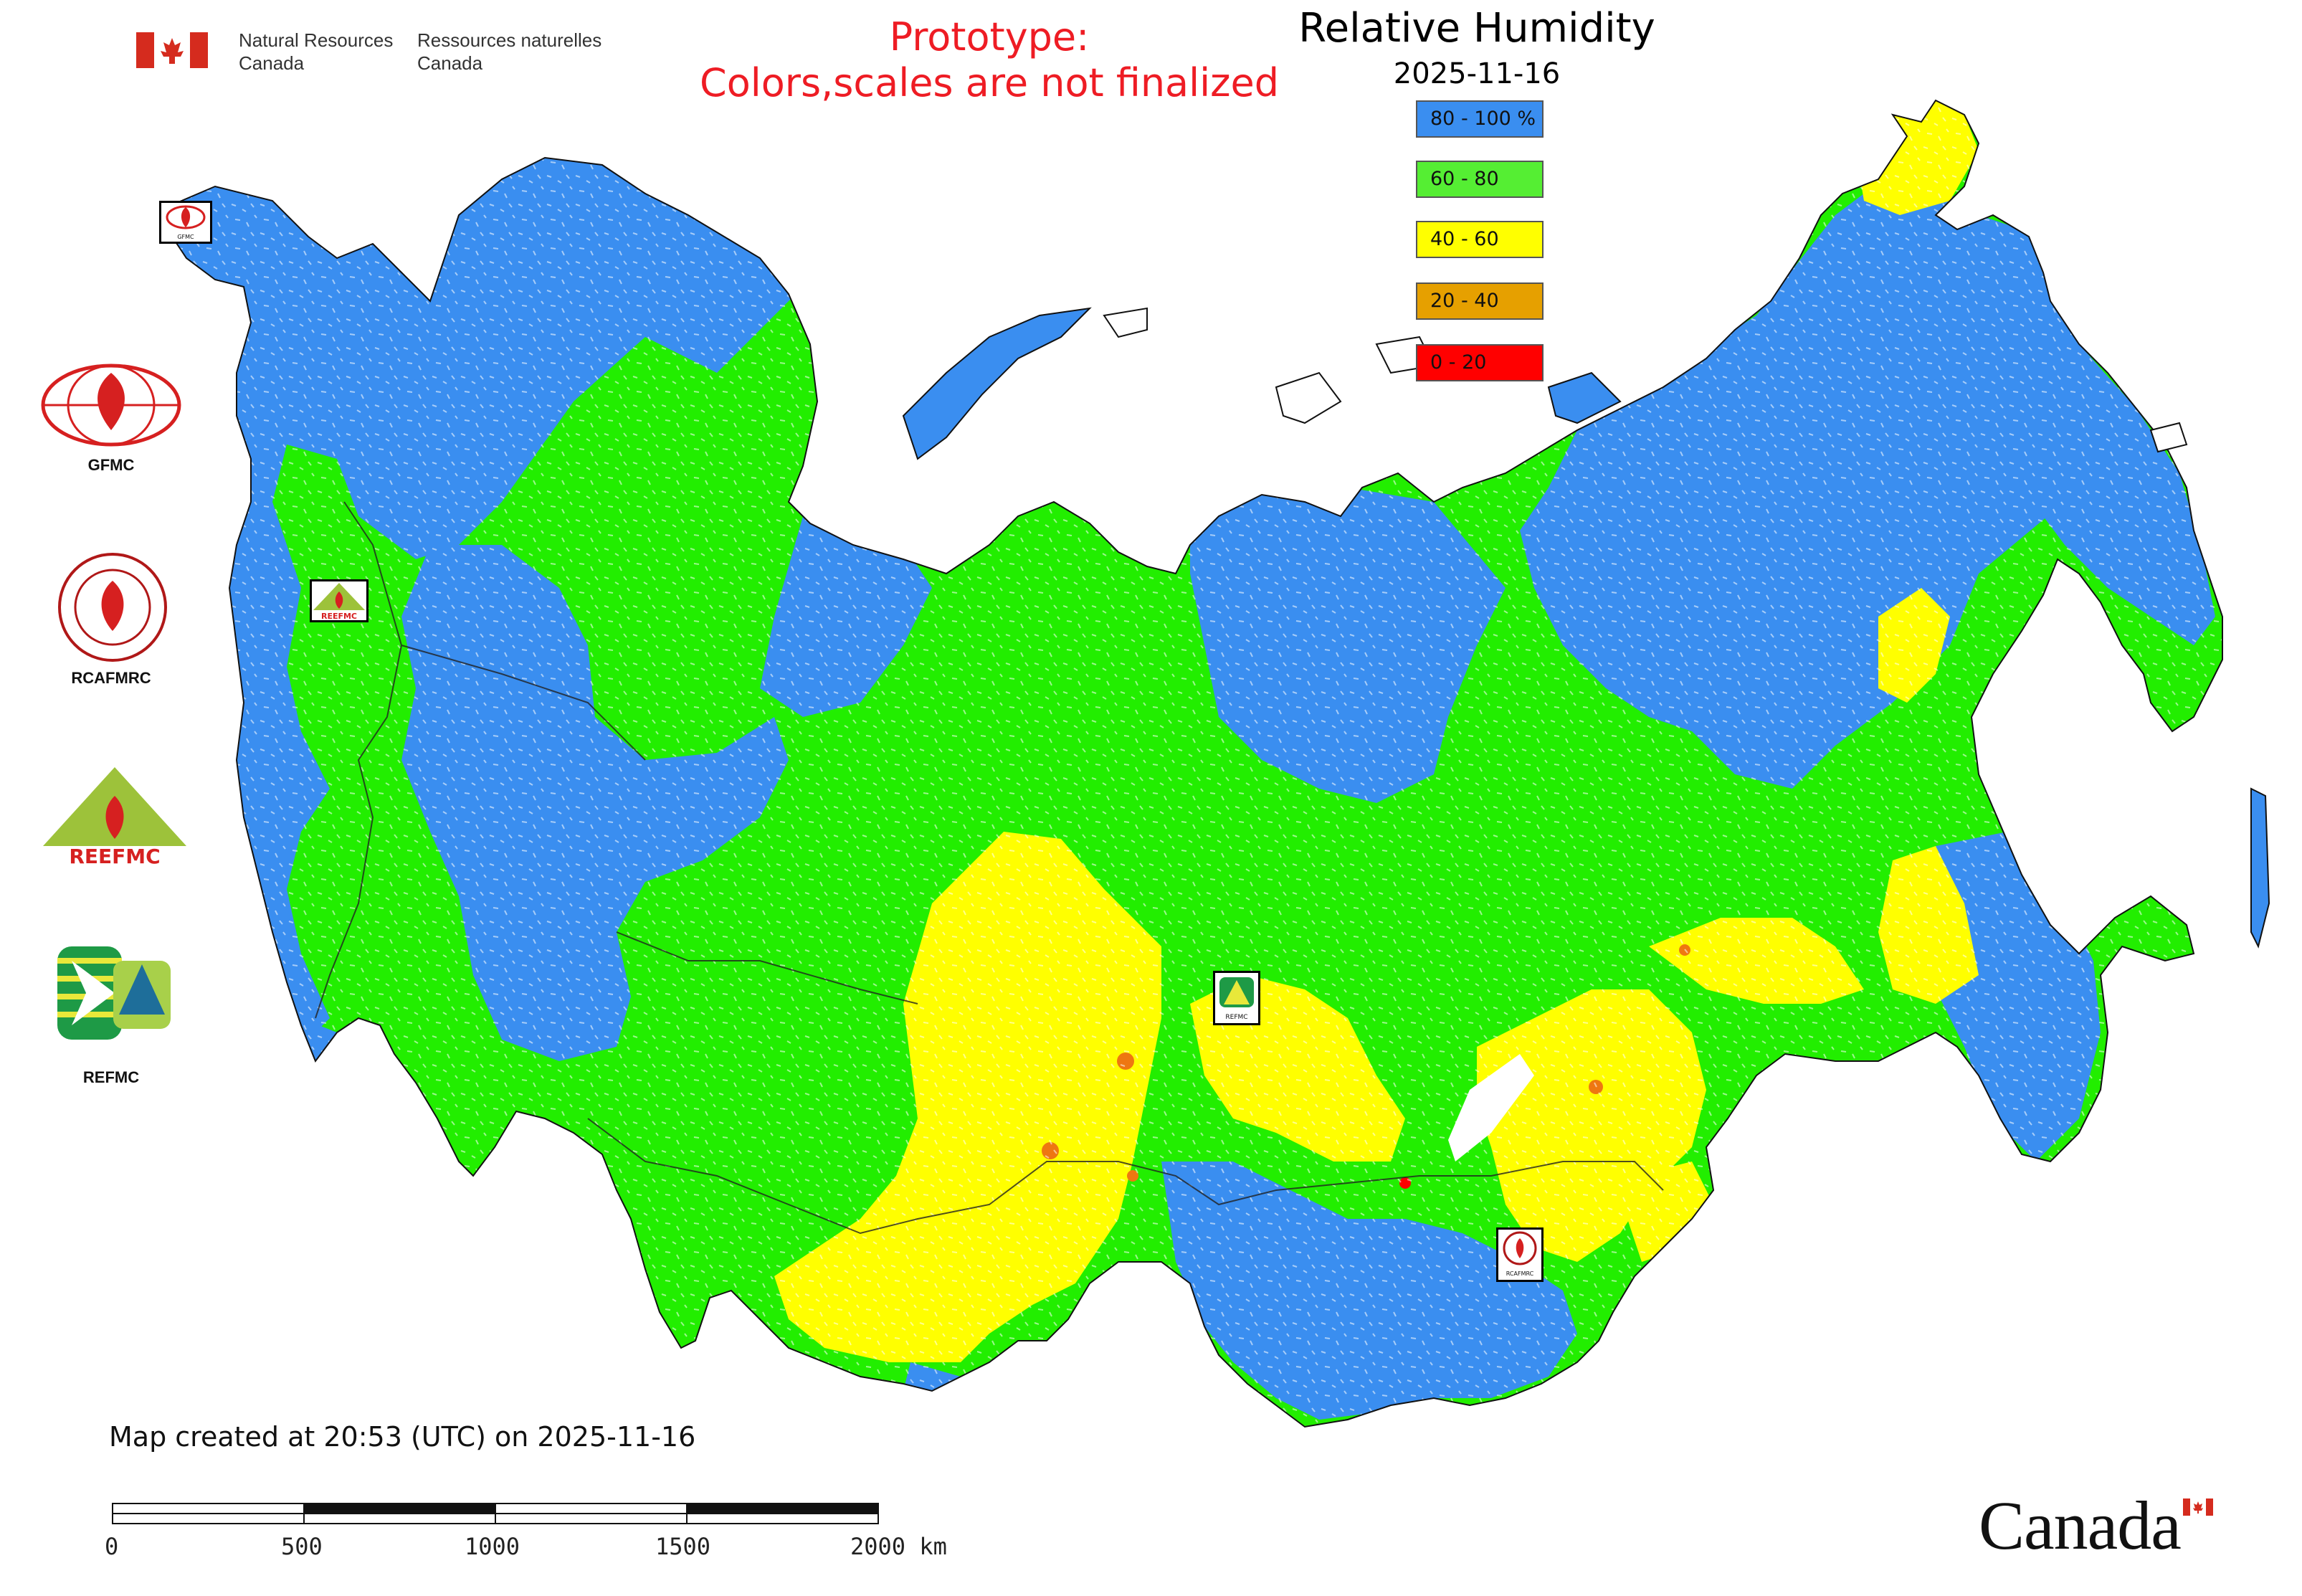  What do you see at coordinates (114, 856) in the screenshot?
I see `reefmc-wordmark: REEFMC` at bounding box center [114, 856].